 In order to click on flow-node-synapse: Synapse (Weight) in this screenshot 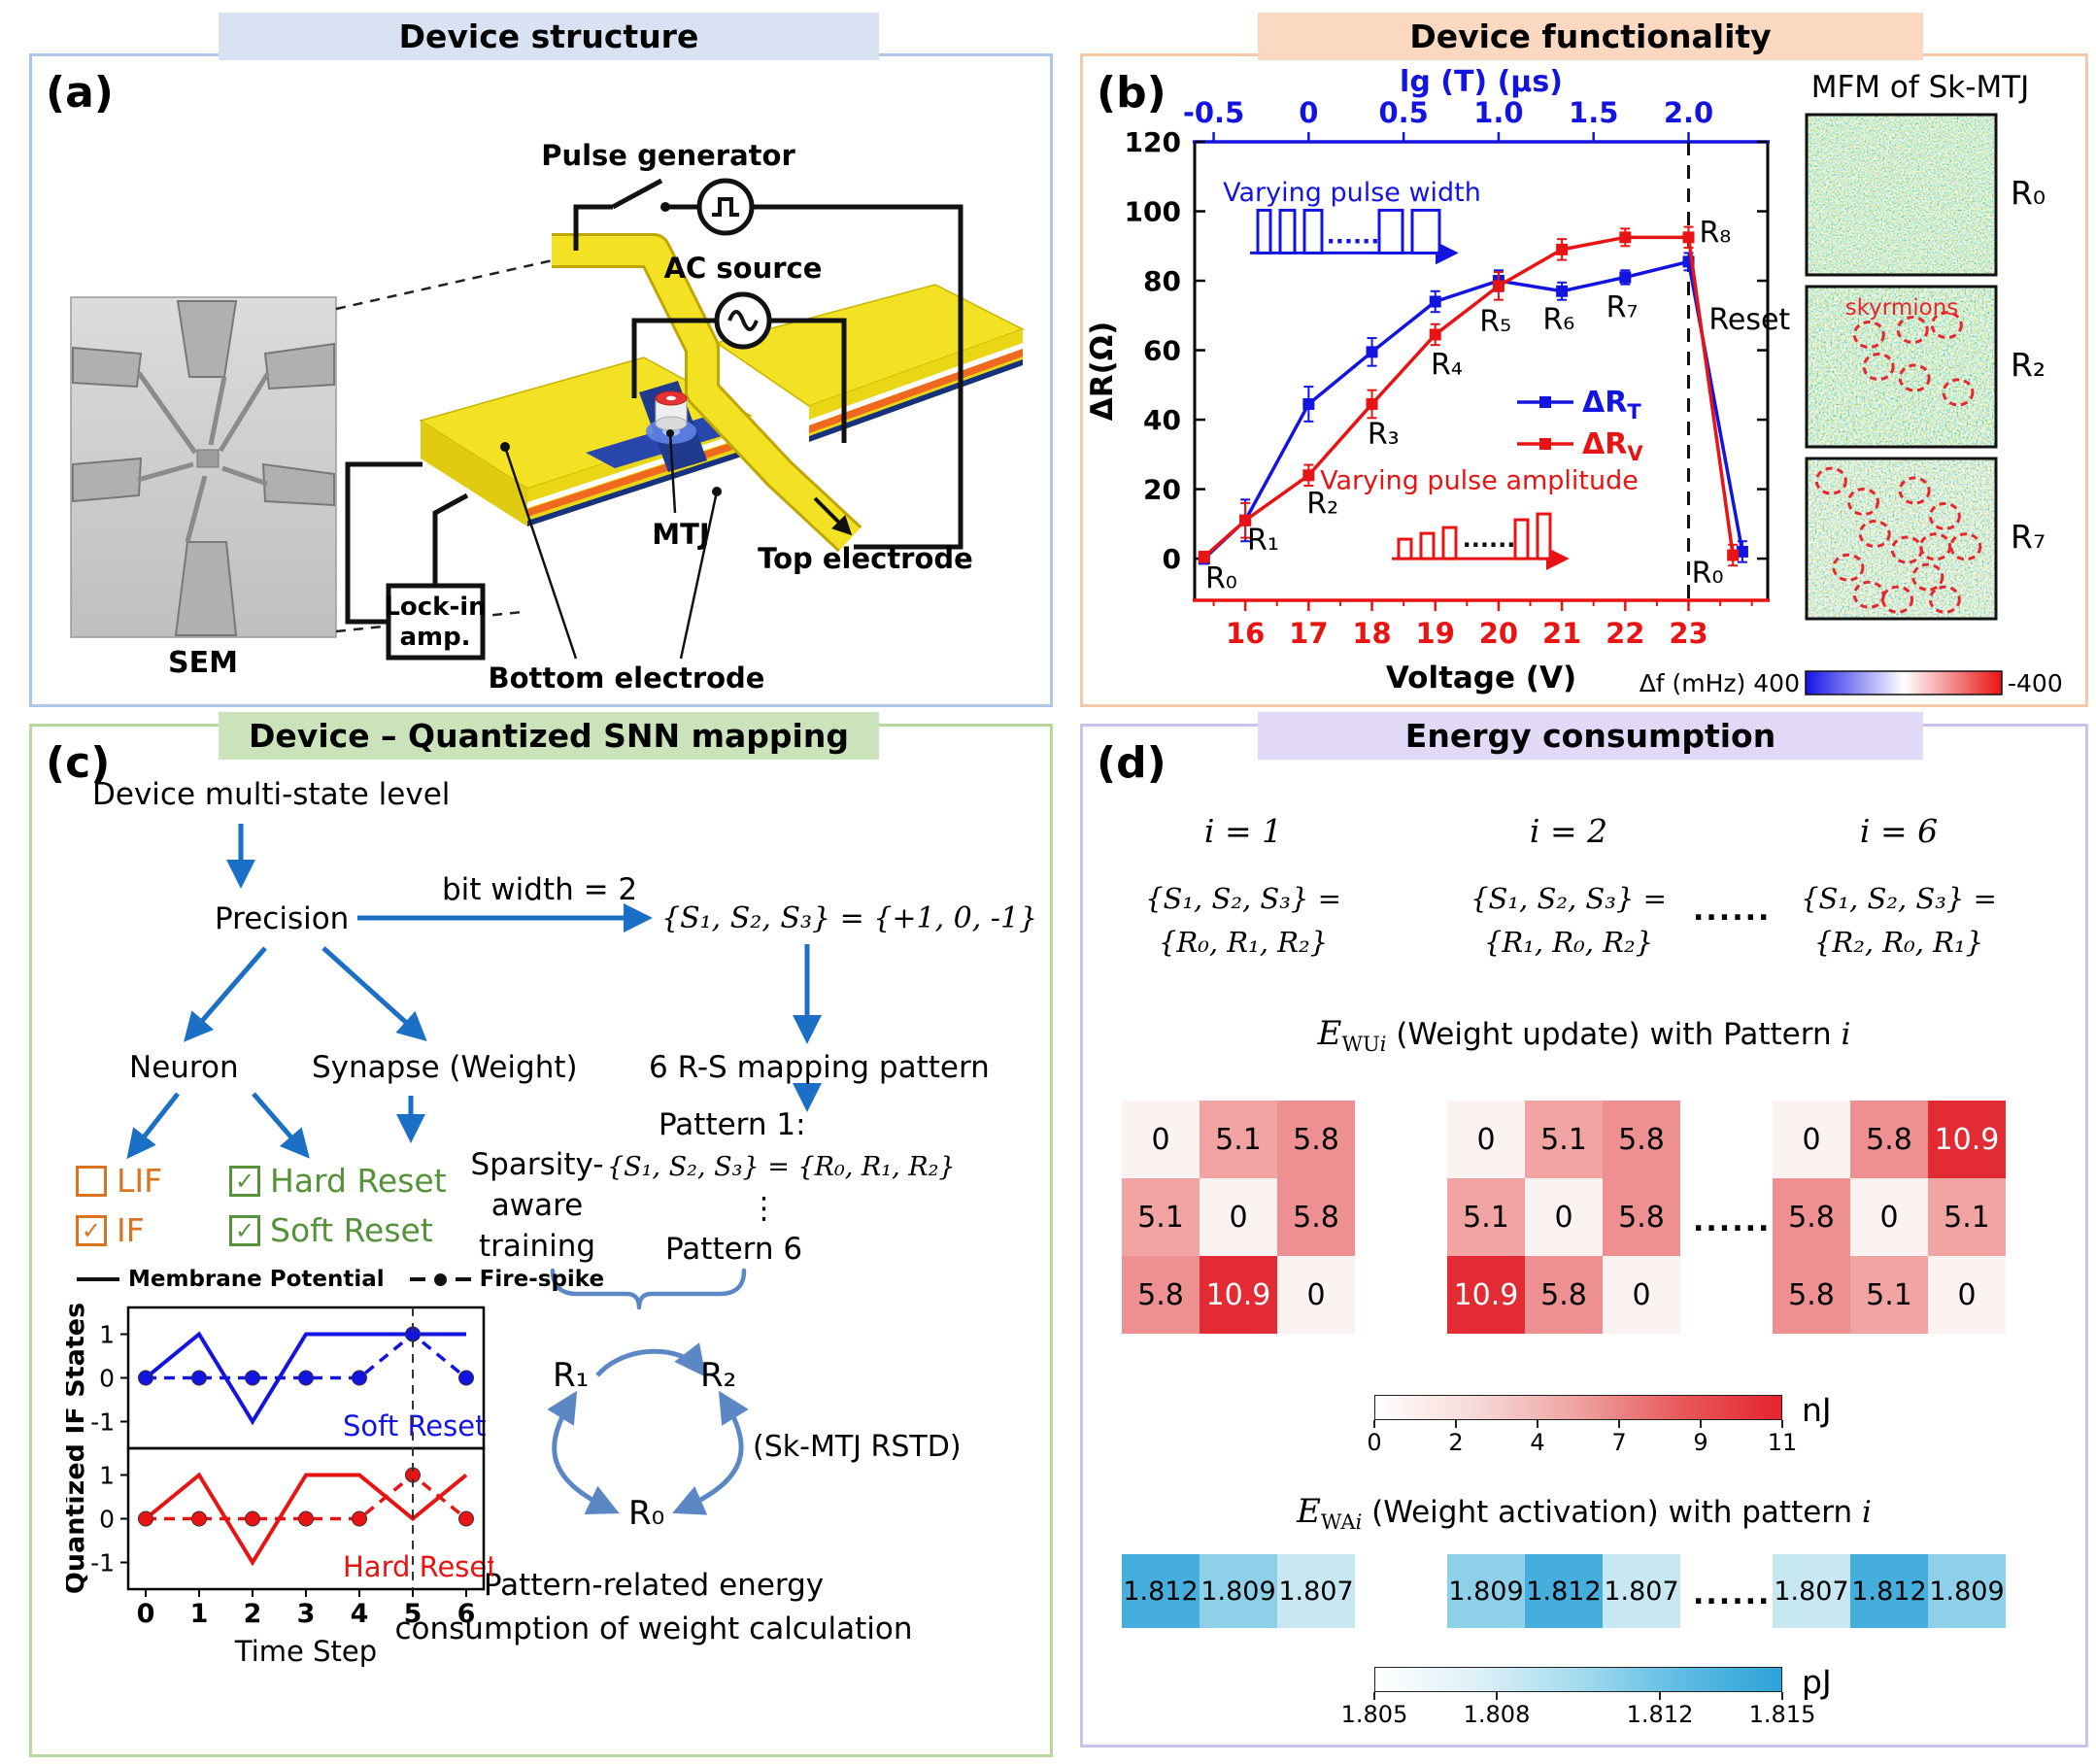, I will do `click(445, 1067)`.